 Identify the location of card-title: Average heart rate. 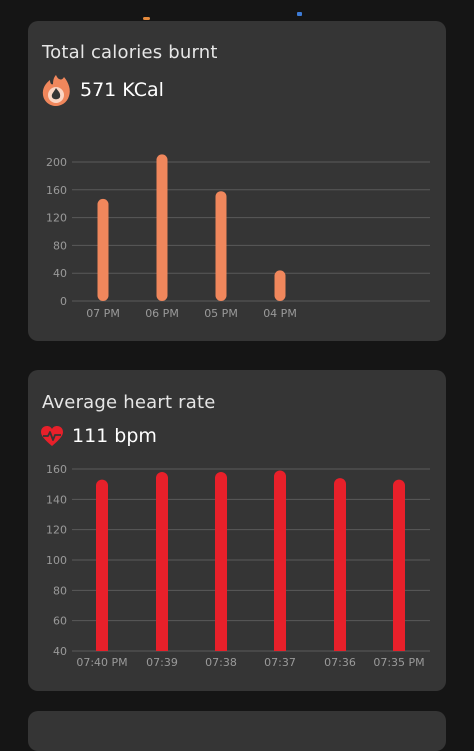
(129, 402).